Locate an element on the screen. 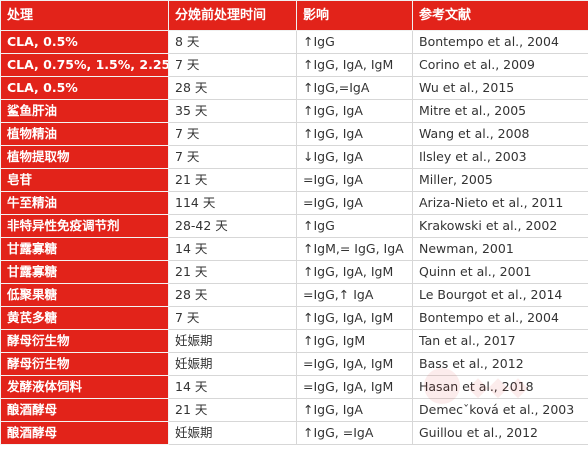  row-treatment: 皂苷 is located at coordinates (84, 180).